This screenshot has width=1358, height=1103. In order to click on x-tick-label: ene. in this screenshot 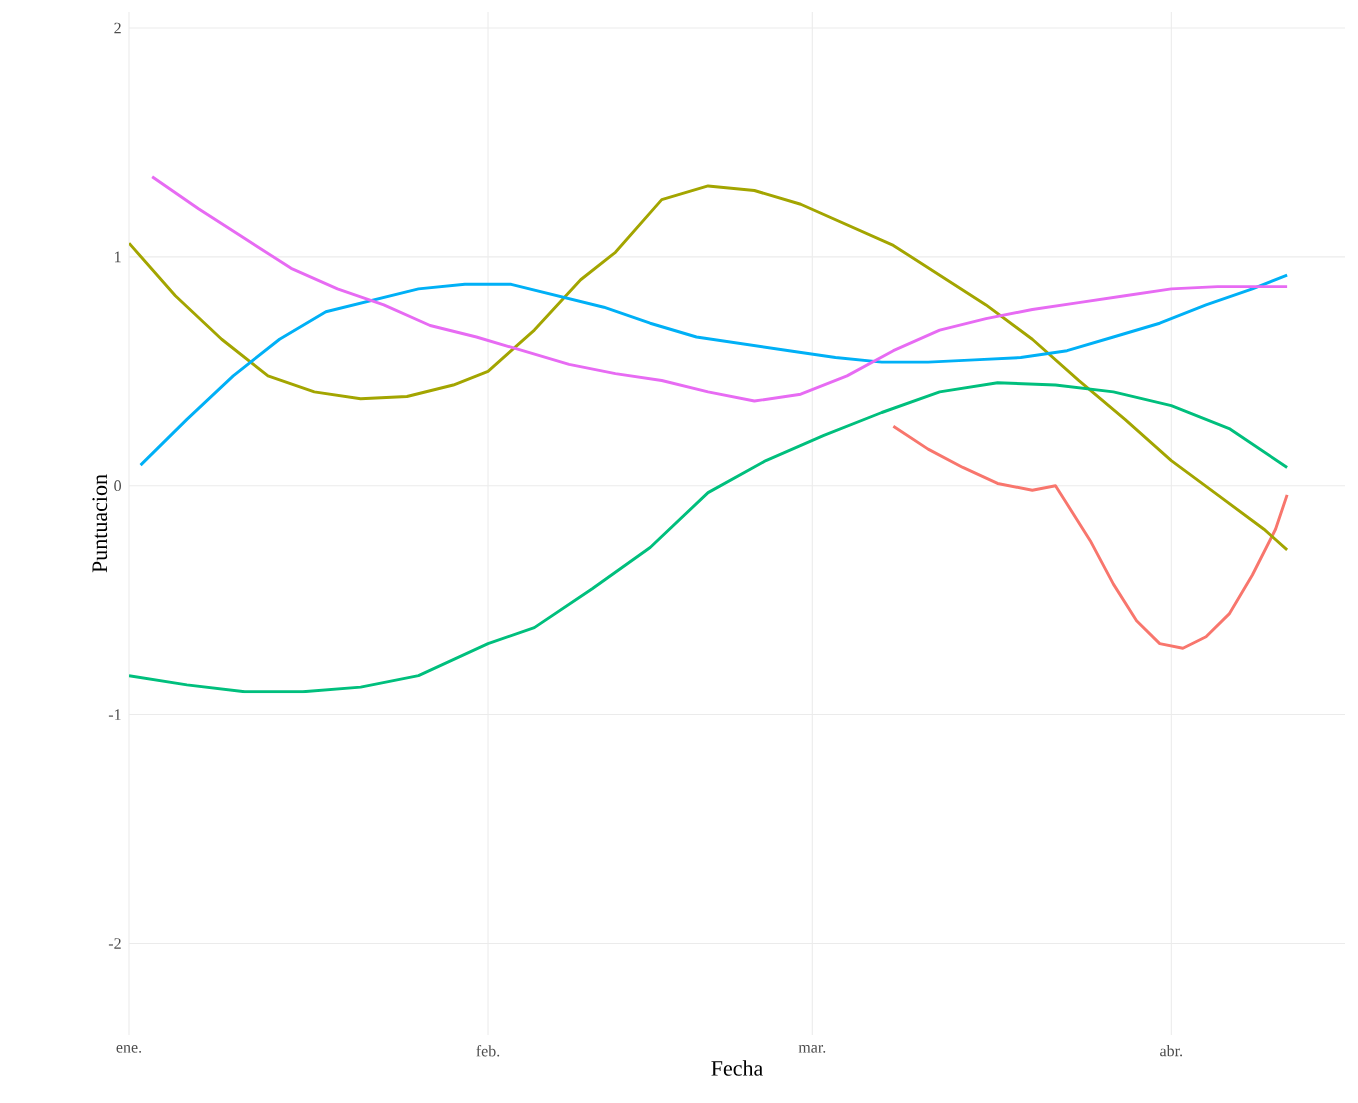, I will do `click(129, 1049)`.